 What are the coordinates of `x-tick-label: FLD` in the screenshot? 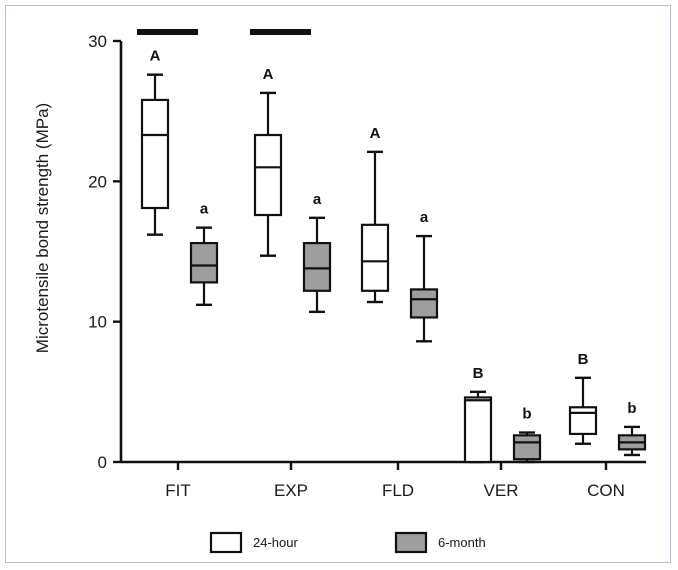 It's located at (398, 490).